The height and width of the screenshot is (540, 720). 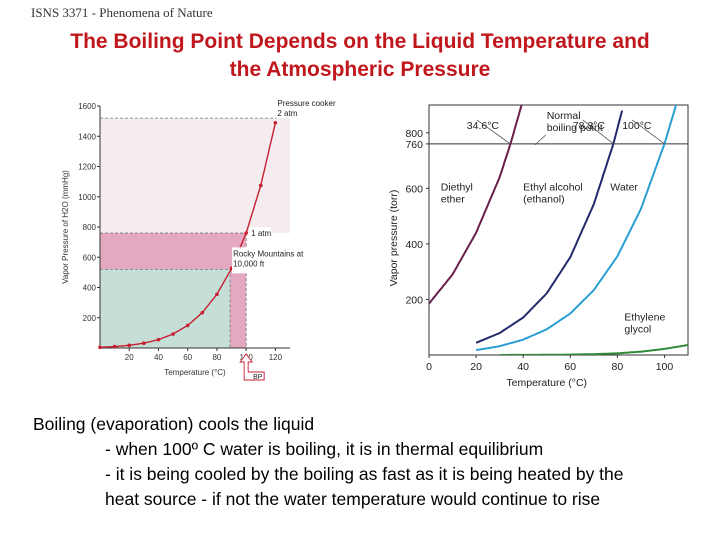 I want to click on mountain-label-bg, so click(x=270, y=260).